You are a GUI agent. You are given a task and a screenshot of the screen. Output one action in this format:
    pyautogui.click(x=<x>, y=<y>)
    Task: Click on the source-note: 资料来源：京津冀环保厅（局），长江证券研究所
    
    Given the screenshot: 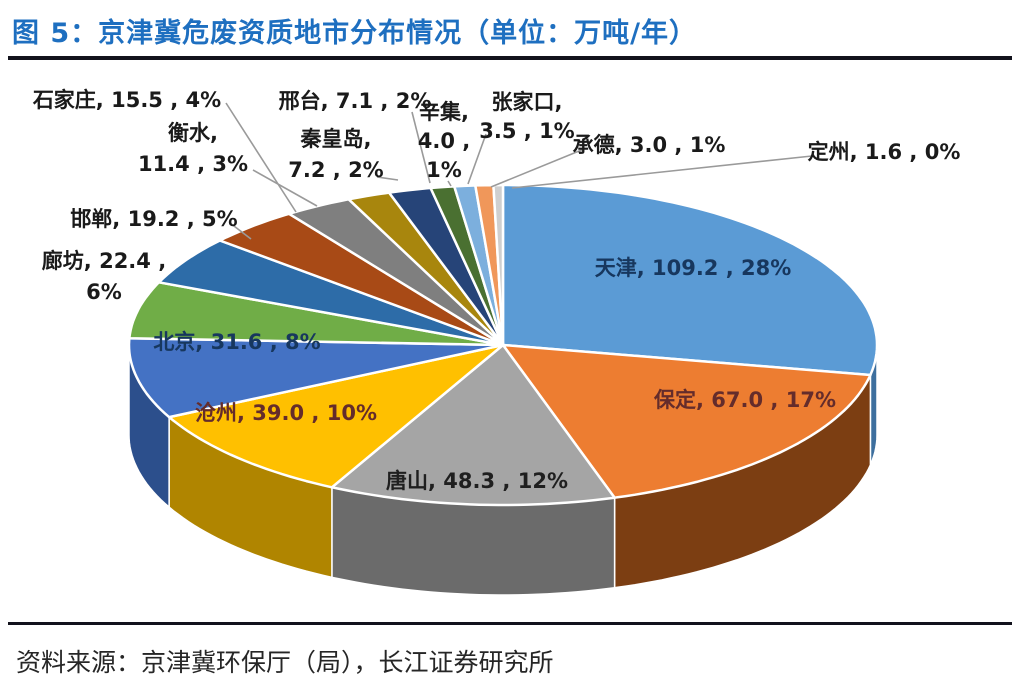 What is the action you would take?
    pyautogui.click(x=285, y=662)
    